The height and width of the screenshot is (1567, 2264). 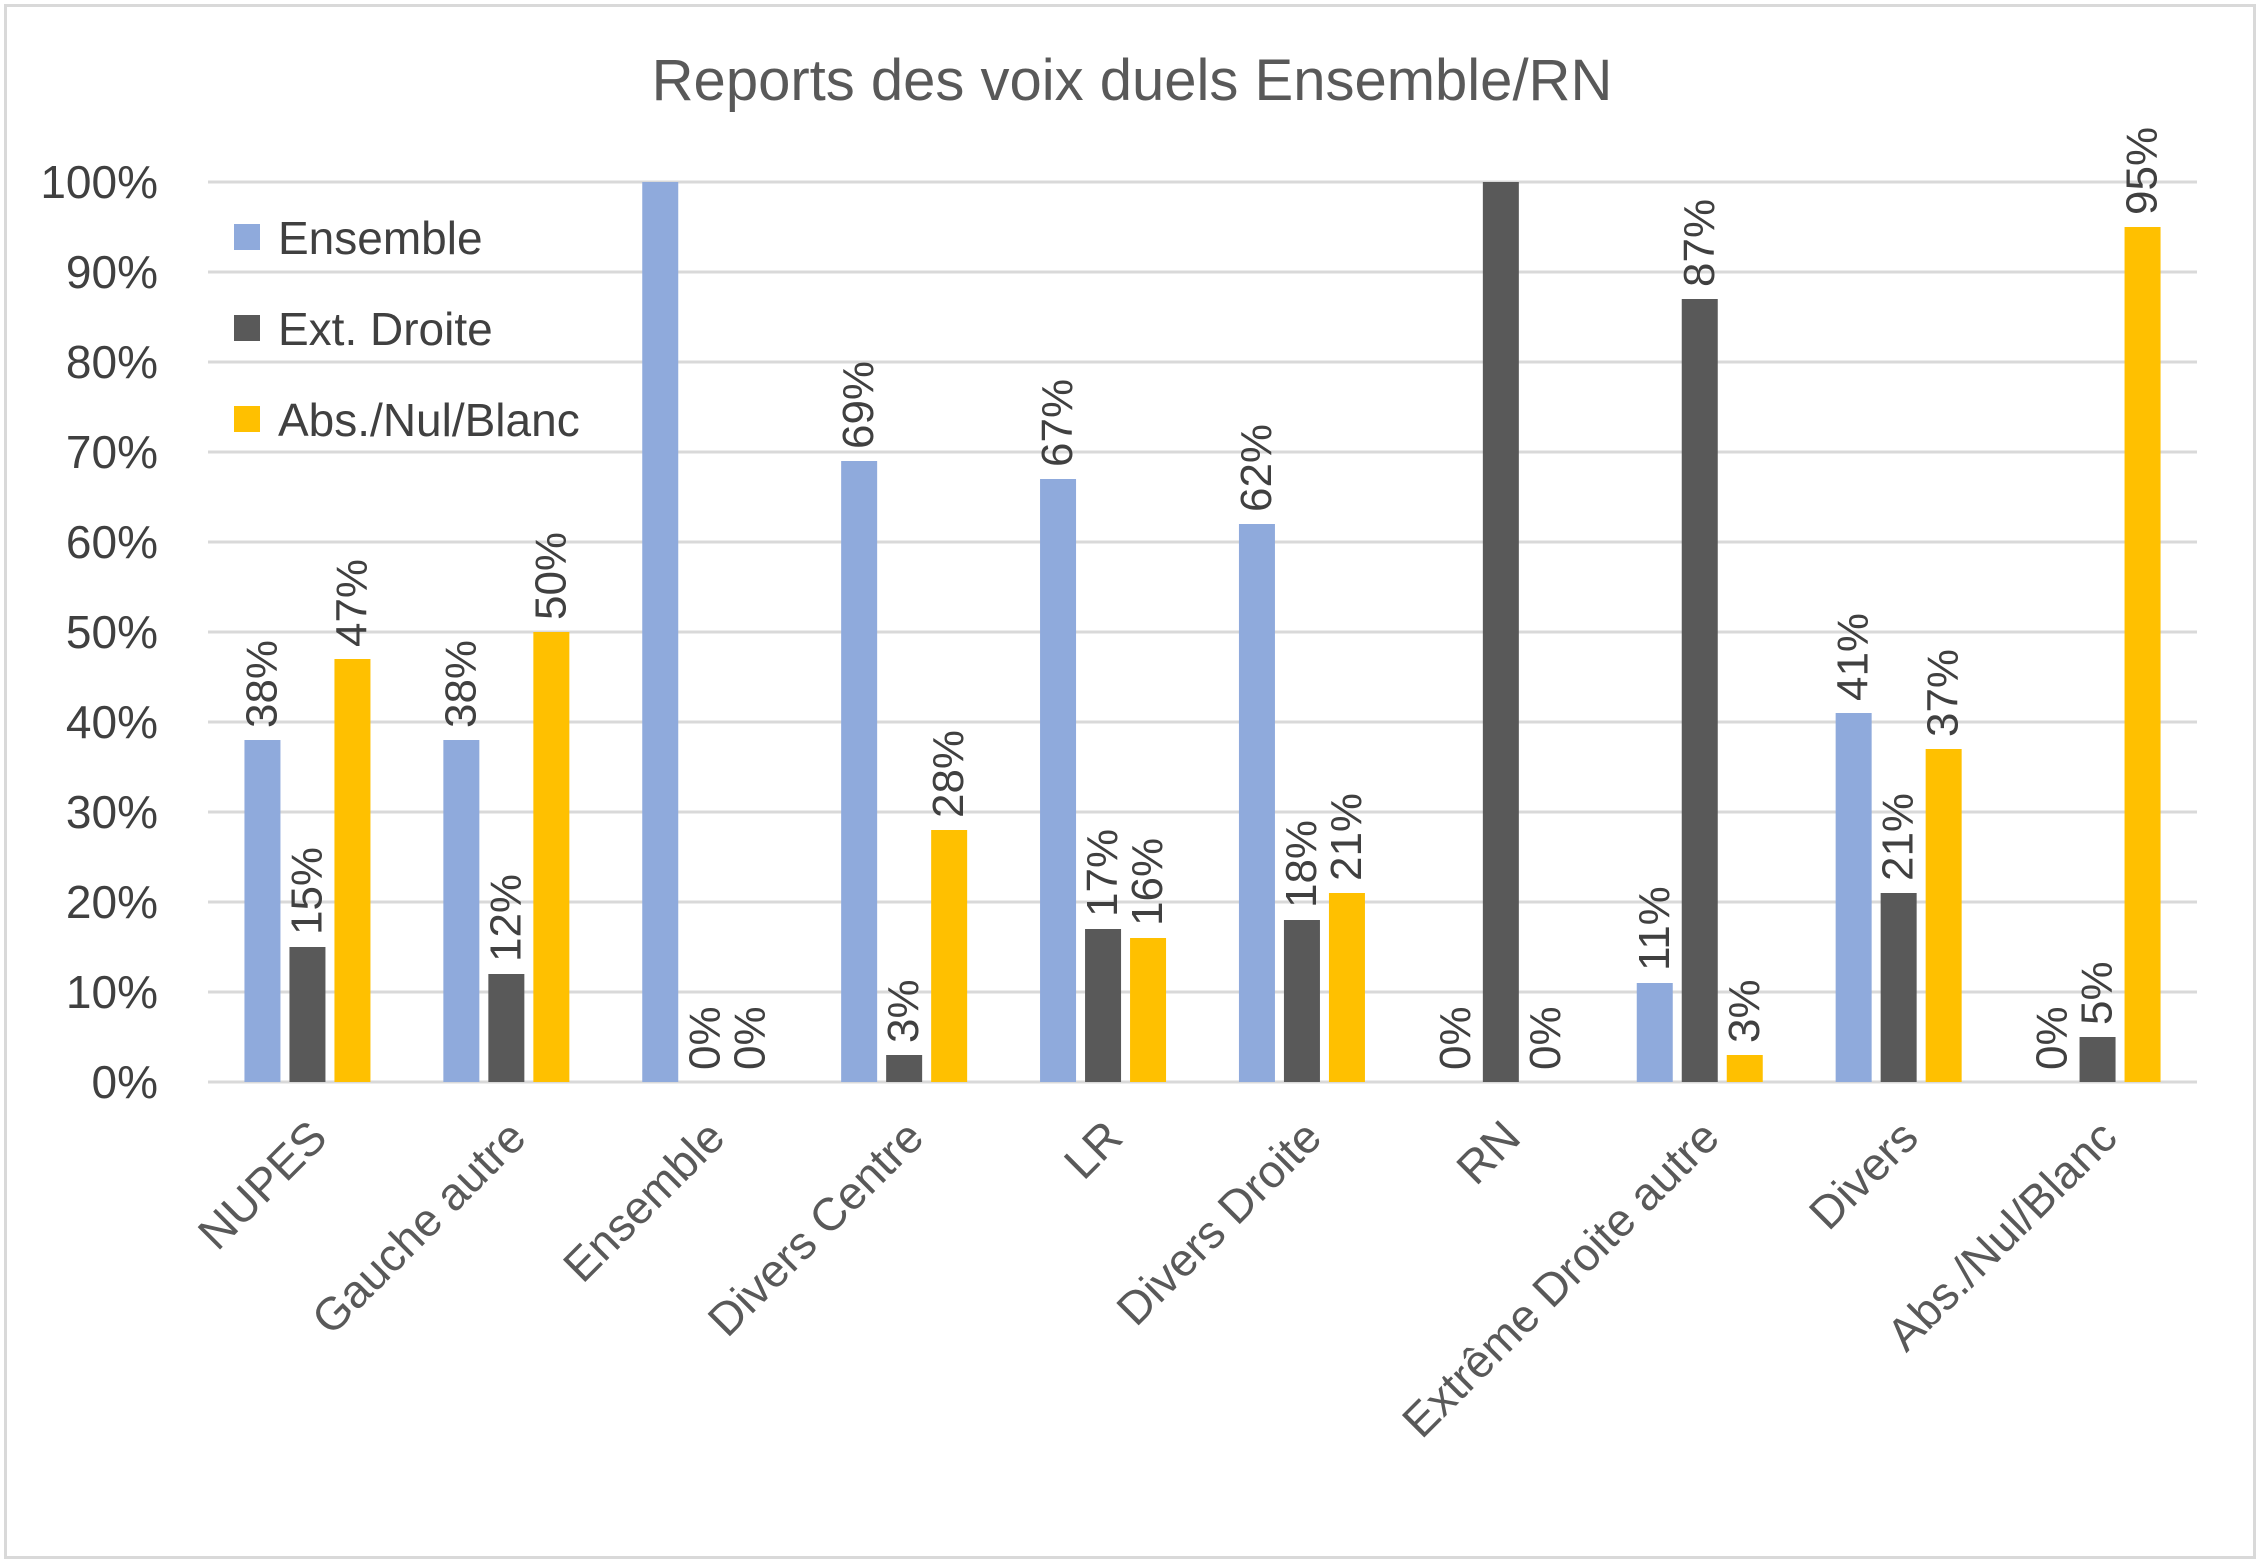 I want to click on data-label: 17%, so click(x=1102, y=873).